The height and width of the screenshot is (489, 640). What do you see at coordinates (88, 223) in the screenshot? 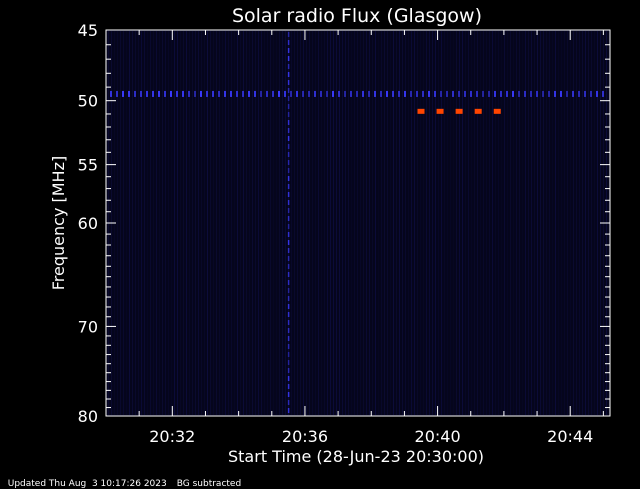
I see `y-tick-label: 60` at bounding box center [88, 223].